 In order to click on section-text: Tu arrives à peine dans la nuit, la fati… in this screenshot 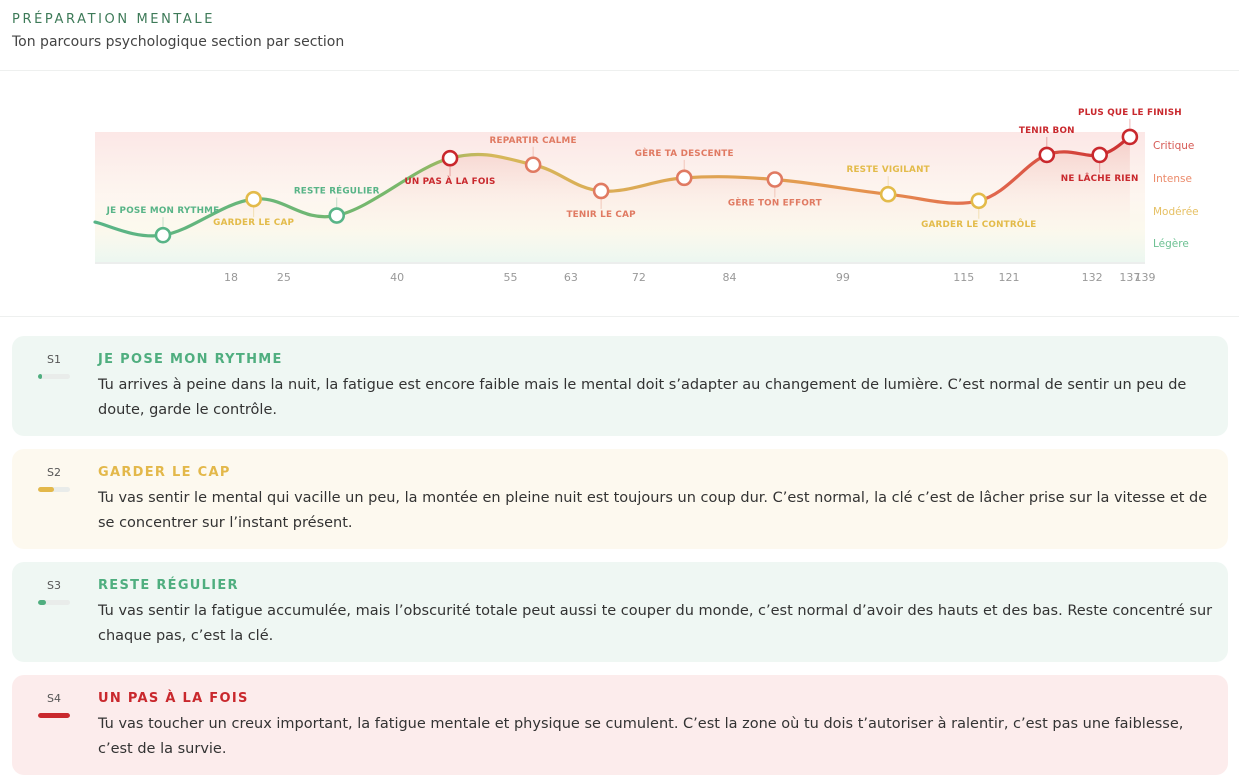, I will do `click(642, 397)`.